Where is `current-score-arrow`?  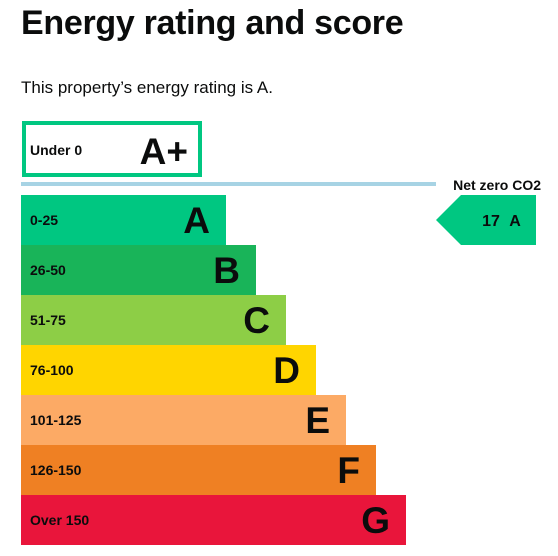 current-score-arrow is located at coordinates (486, 220).